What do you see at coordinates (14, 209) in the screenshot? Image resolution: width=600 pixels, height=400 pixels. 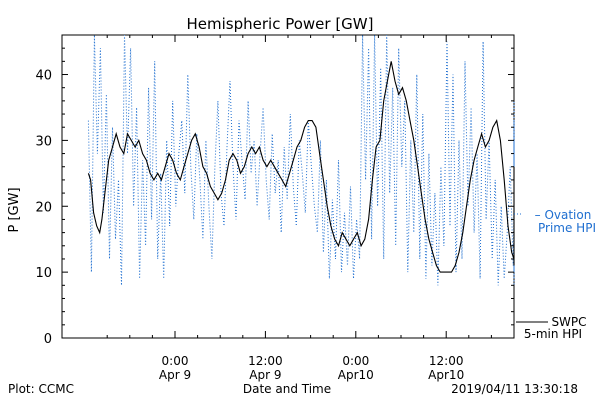 I see `y-axis-label: P [GW]` at bounding box center [14, 209].